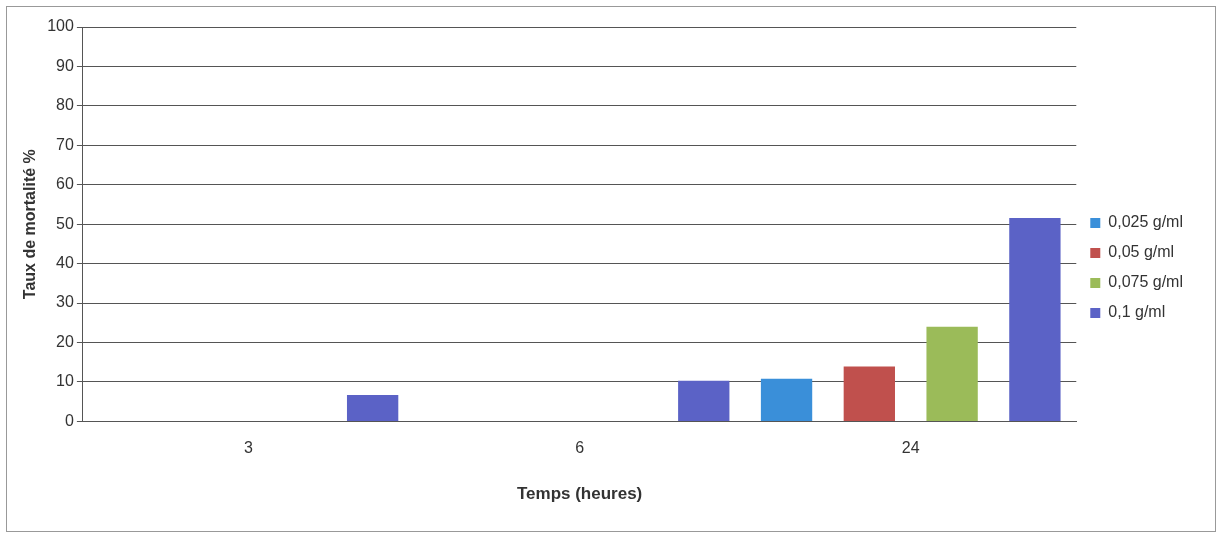 This screenshot has height=541, width=1224. Describe the element at coordinates (65, 341) in the screenshot. I see `y-tick-label: 20` at that location.